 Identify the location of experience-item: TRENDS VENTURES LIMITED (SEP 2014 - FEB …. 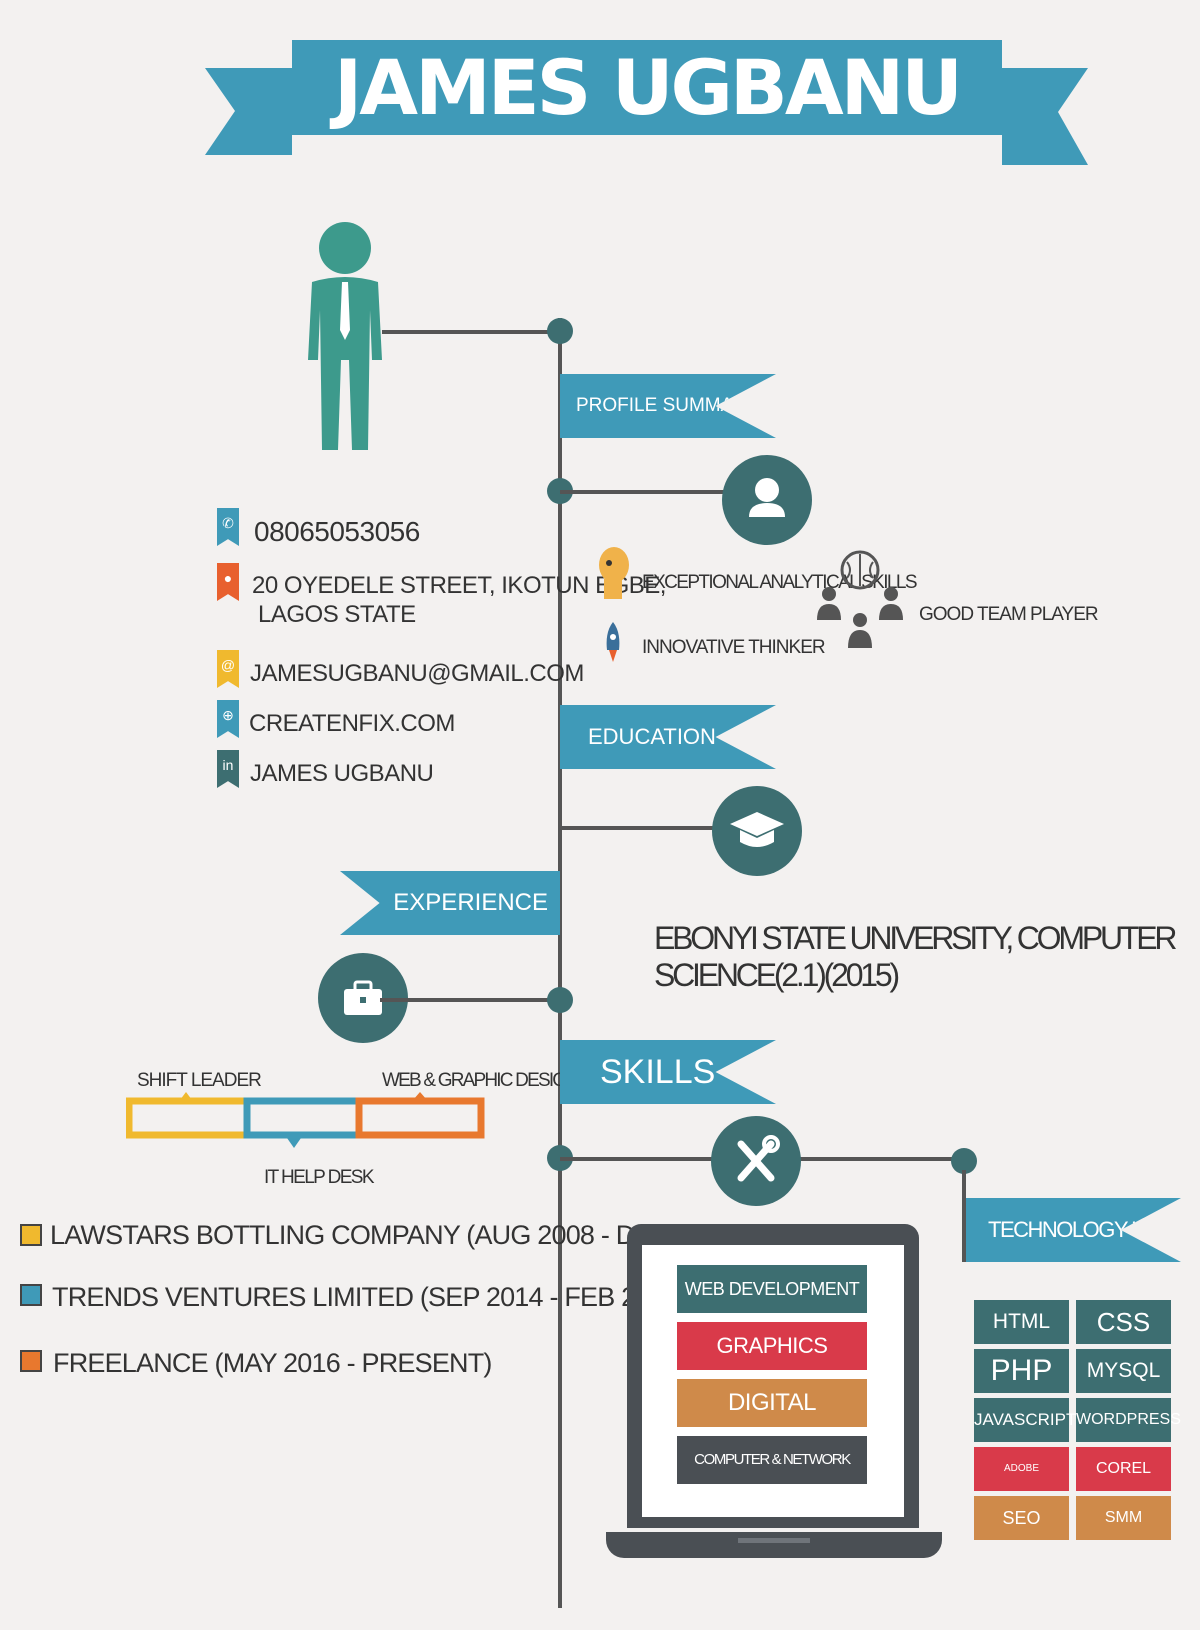
(369, 1297).